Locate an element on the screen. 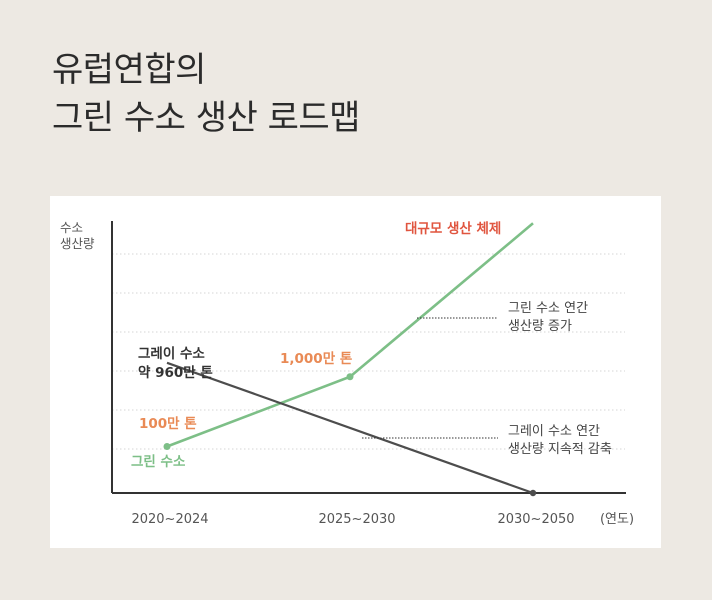  gray-point-end is located at coordinates (533, 493).